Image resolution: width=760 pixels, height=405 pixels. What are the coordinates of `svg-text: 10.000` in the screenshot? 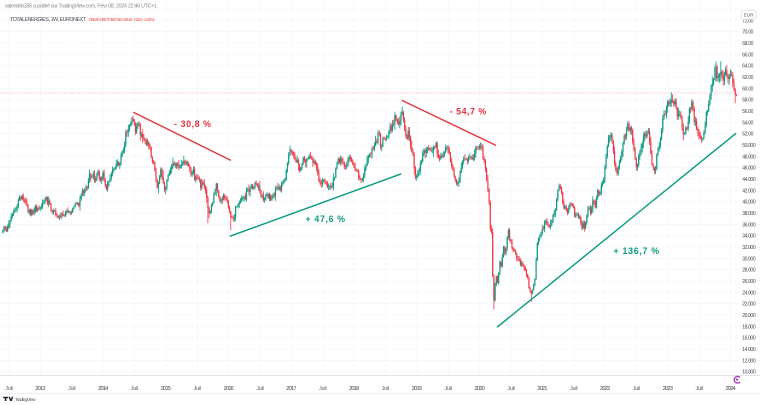 It's located at (749, 373).